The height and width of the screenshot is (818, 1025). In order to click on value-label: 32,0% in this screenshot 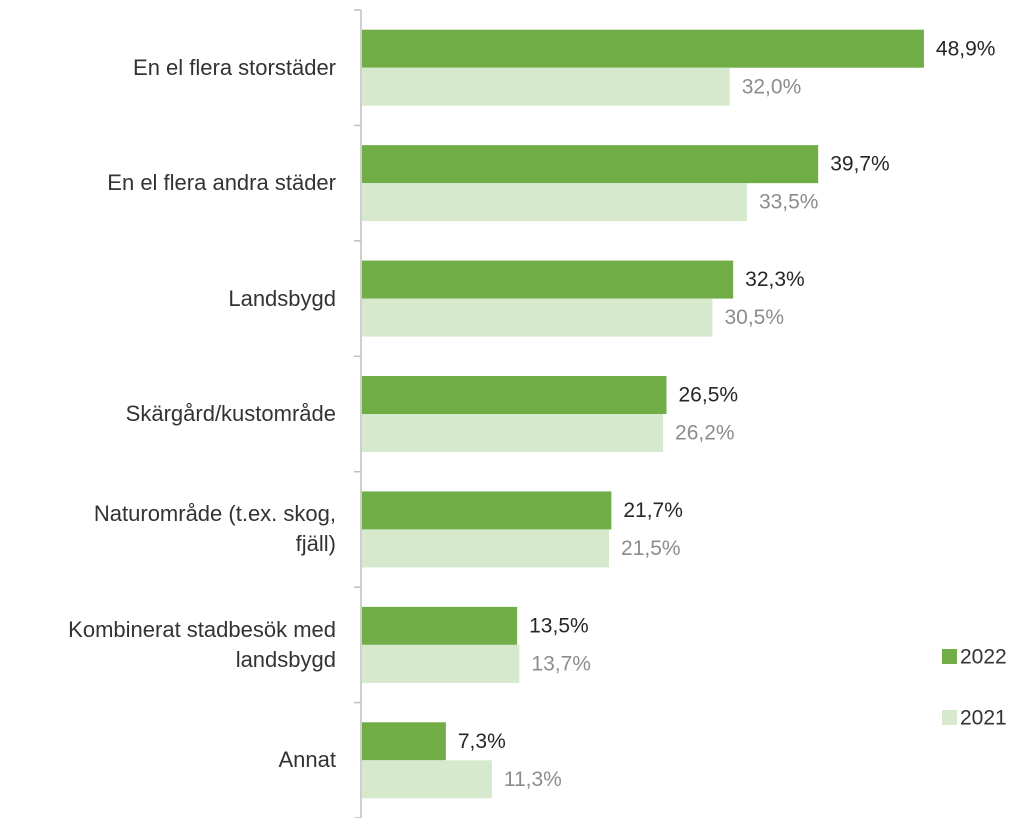, I will do `click(772, 86)`.